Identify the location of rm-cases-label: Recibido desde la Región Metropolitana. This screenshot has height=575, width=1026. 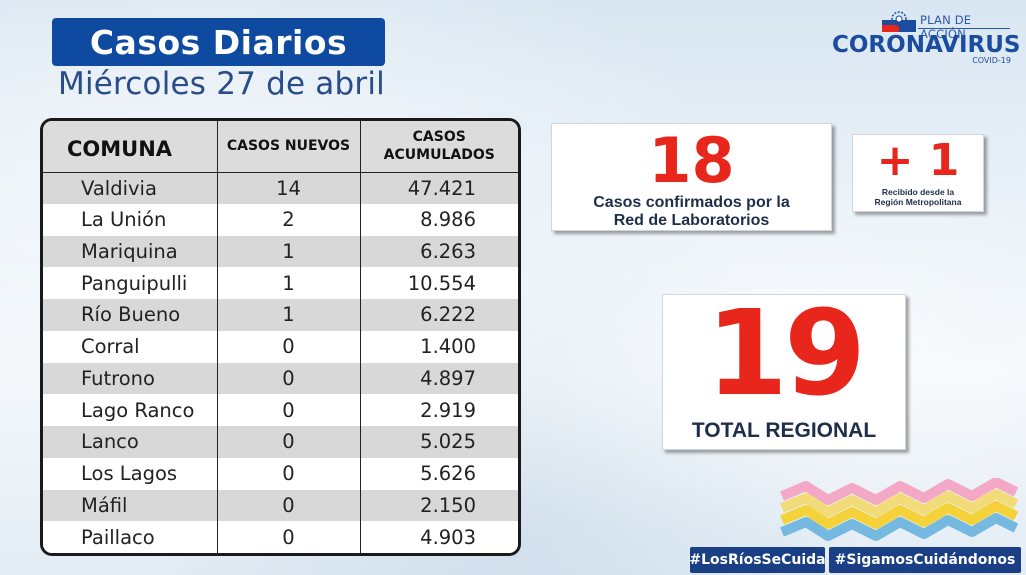
(918, 197).